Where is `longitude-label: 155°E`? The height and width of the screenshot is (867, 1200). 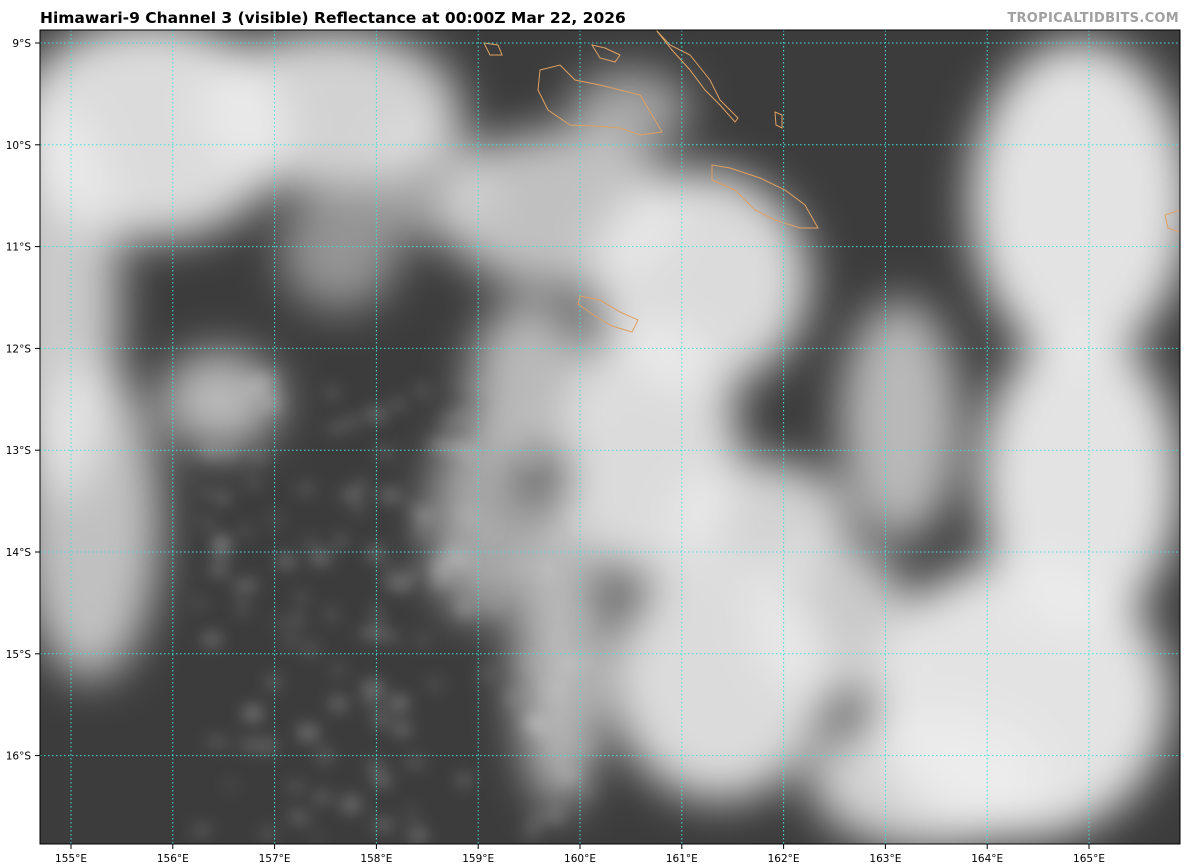 longitude-label: 155°E is located at coordinates (71, 859).